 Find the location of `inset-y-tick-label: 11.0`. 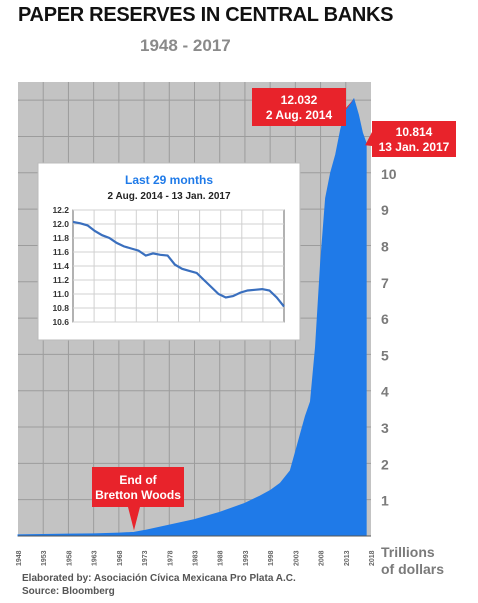

inset-y-tick-label: 11.0 is located at coordinates (61, 294).